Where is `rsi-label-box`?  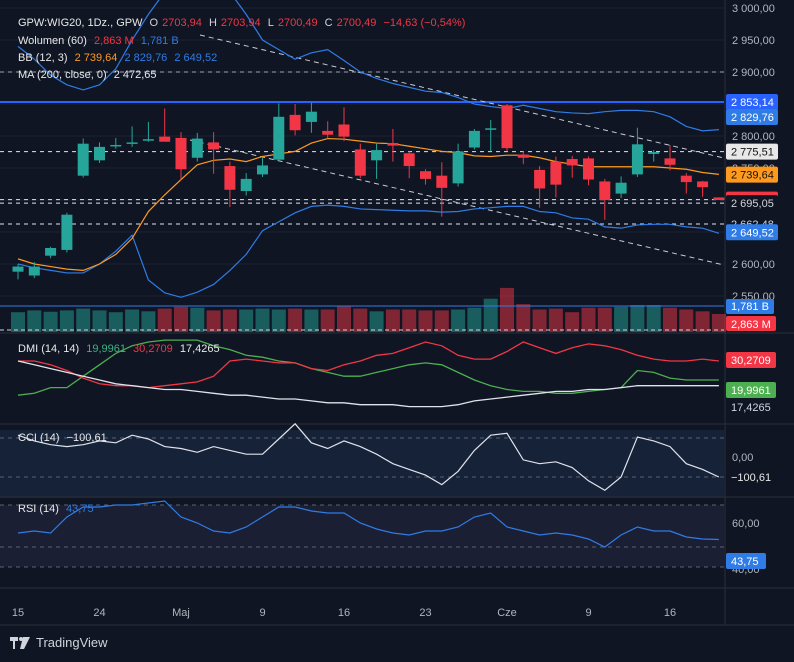 rsi-label-box is located at coordinates (746, 561).